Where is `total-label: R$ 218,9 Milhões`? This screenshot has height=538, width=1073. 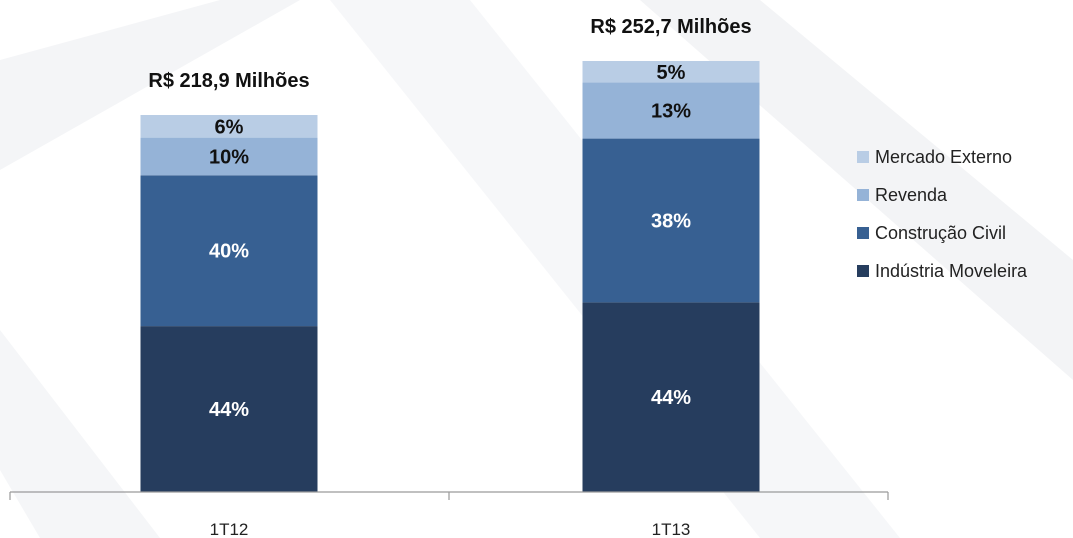 total-label: R$ 218,9 Milhões is located at coordinates (228, 81).